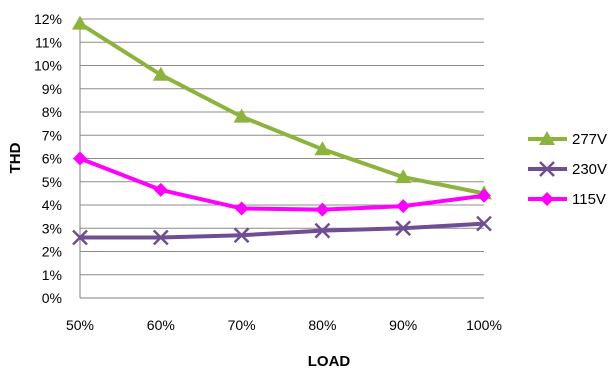 The width and height of the screenshot is (616, 374). What do you see at coordinates (15, 157) in the screenshot?
I see `y-axis-title: THD` at bounding box center [15, 157].